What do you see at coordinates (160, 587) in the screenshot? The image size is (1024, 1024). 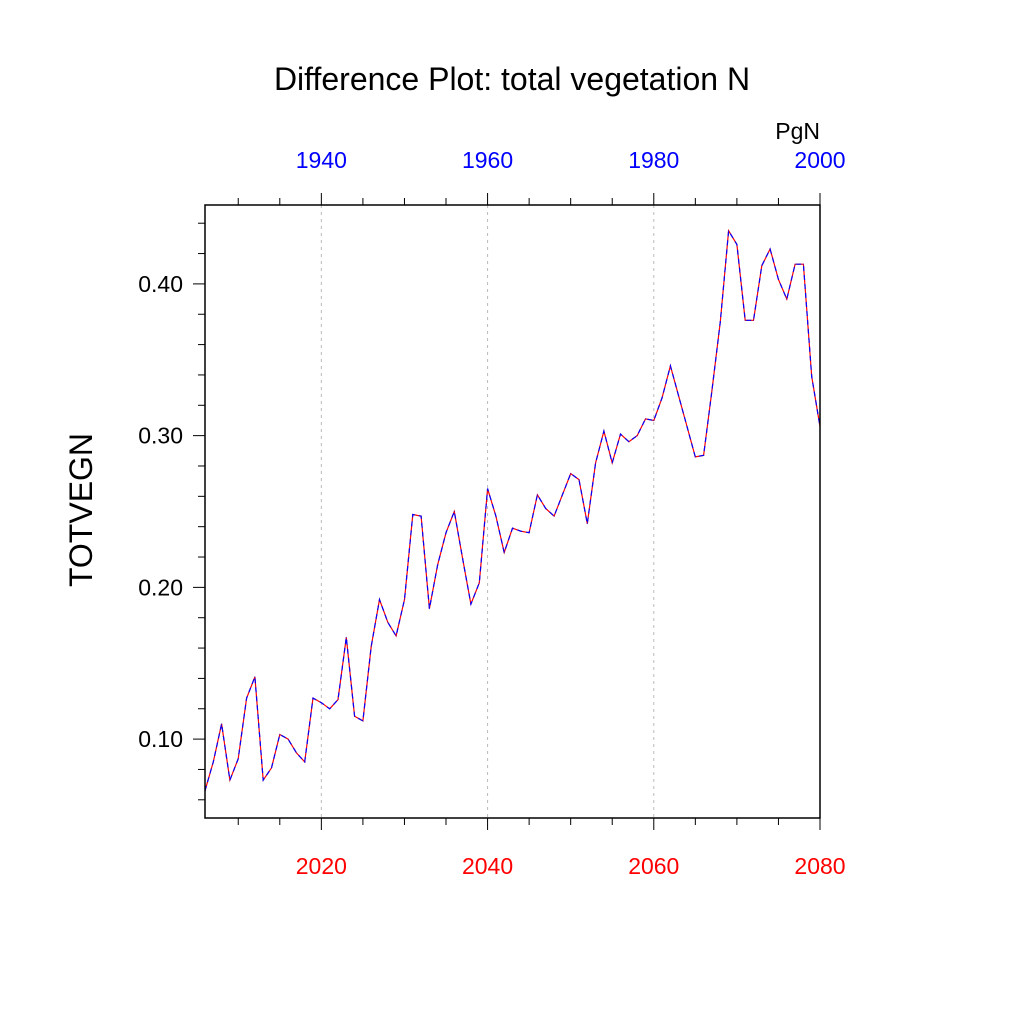 I see `y-tick-label: 0.20` at bounding box center [160, 587].